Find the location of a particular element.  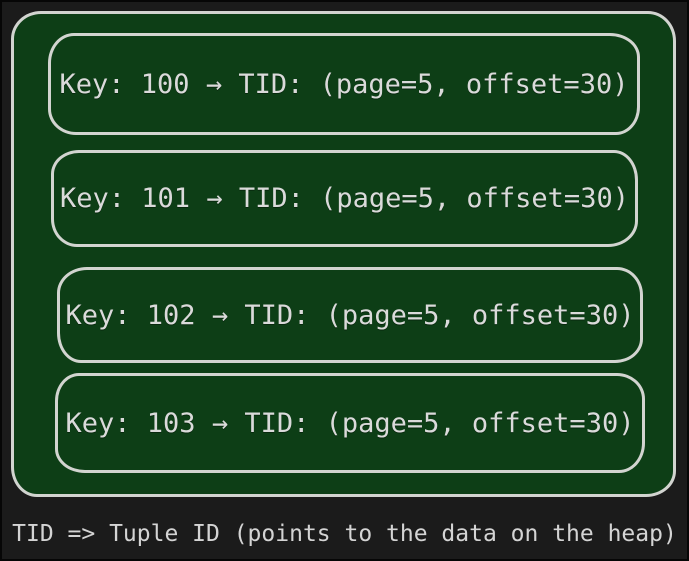

index-entry-label: Key: 101 → TID: (page=5, offset=30) is located at coordinates (344, 198).